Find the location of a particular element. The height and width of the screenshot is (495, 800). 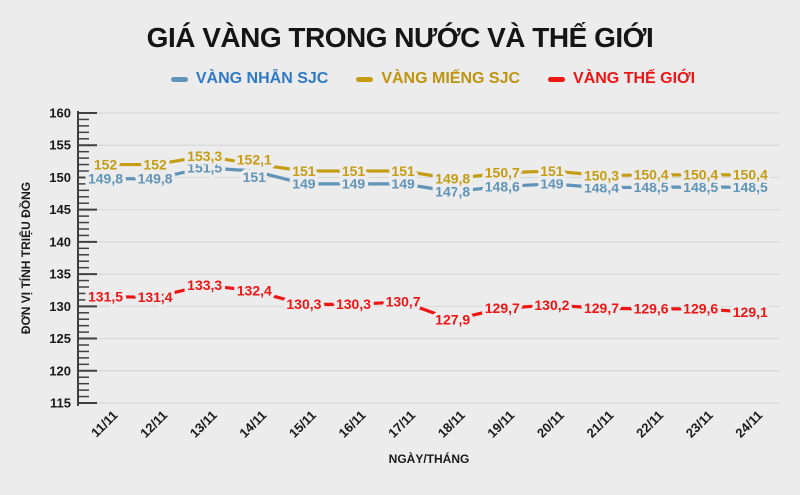

svg-text: 17/11 is located at coordinates (401, 424).